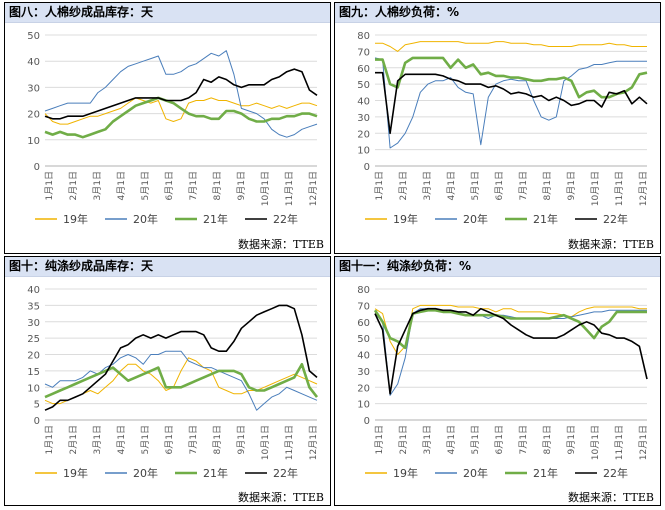 This screenshot has width=665, height=510. I want to click on y-tick-label: 25, so click(33, 339).